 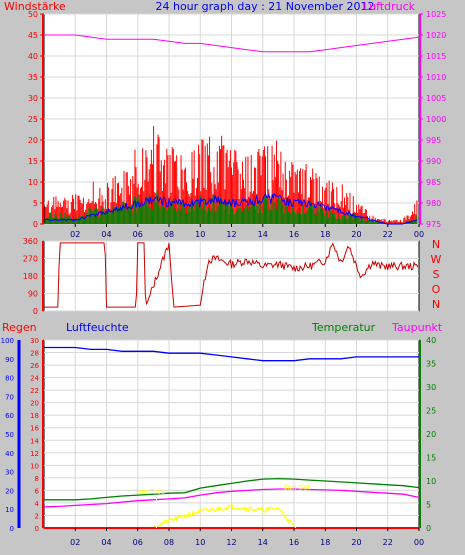 What do you see at coordinates (34, 354) in the screenshot?
I see `rain-tick-label: 28` at bounding box center [34, 354].